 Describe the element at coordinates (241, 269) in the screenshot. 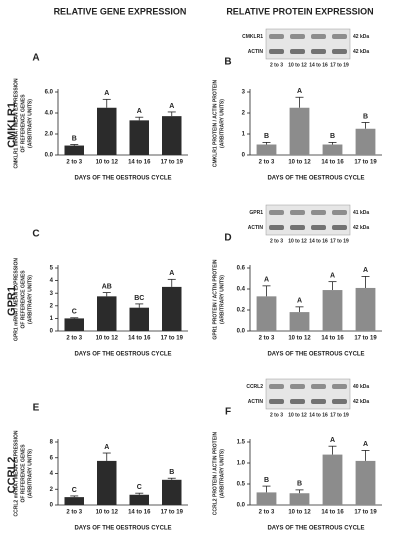

I see `y-tick-label: 0.6` at that location.